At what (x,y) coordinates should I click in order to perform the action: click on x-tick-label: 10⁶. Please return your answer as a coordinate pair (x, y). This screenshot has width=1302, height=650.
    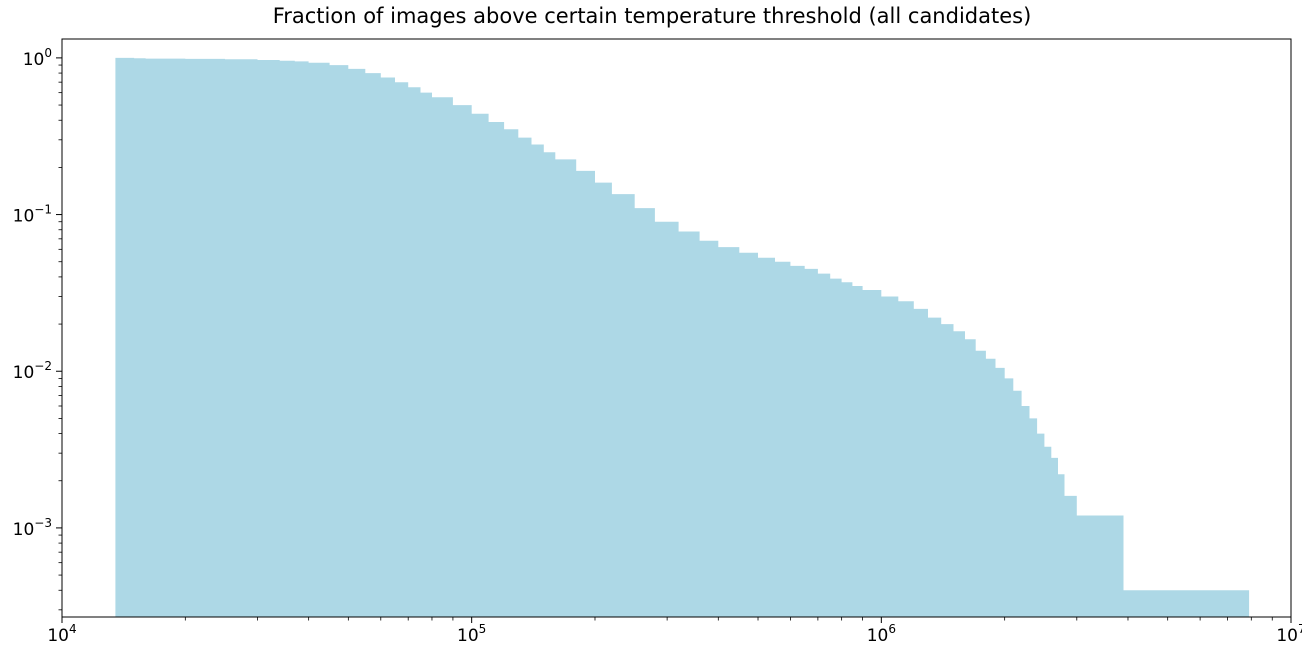
    Looking at the image, I should click on (881, 634).